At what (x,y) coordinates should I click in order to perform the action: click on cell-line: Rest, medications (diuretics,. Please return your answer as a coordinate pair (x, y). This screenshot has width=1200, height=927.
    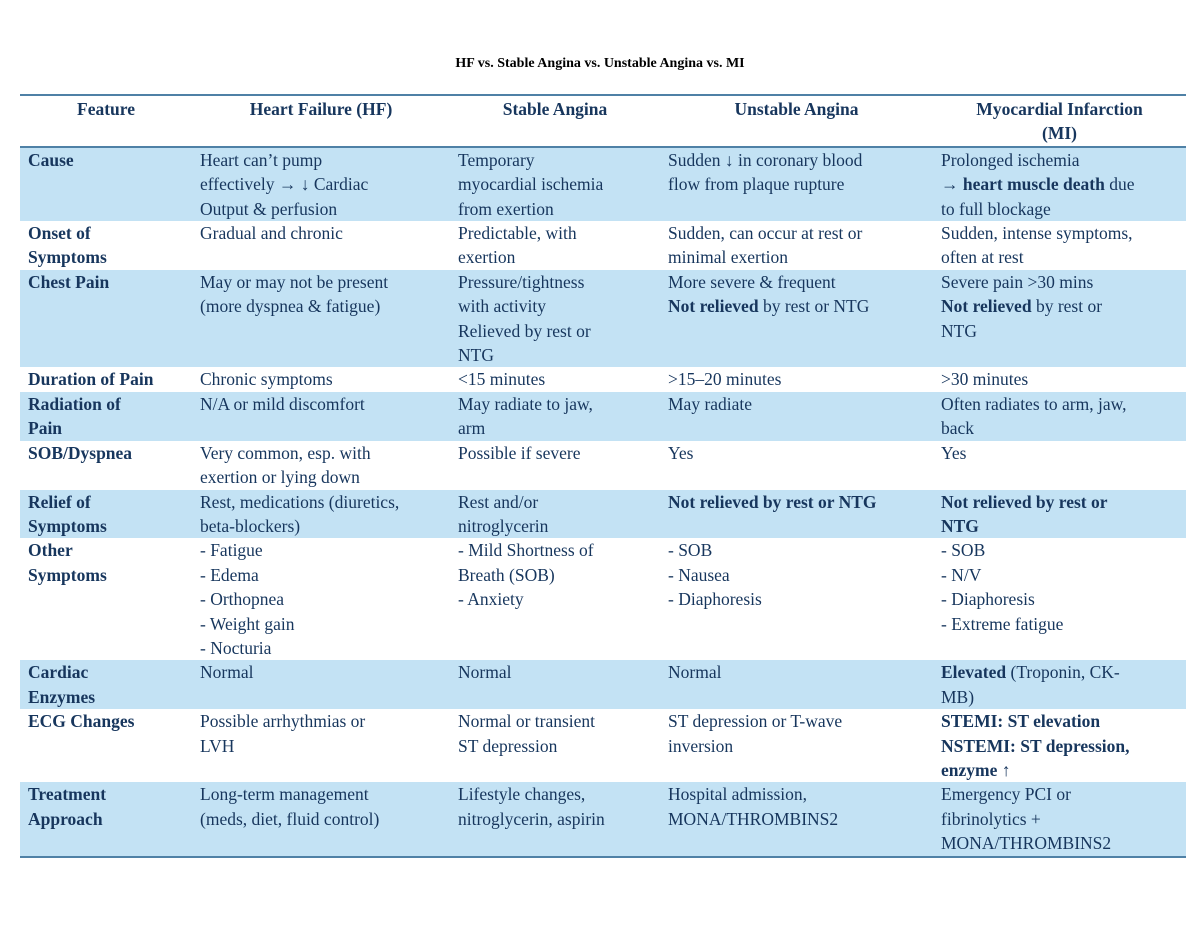
    Looking at the image, I should click on (322, 502).